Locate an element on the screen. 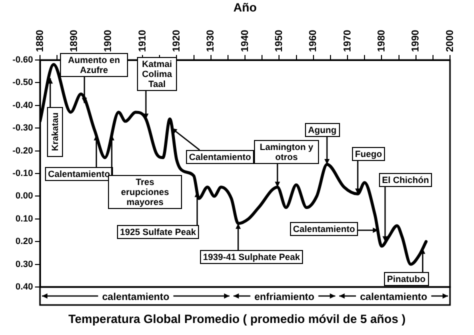 The width and height of the screenshot is (474, 335). y-tick-label: -0.10 is located at coordinates (22, 173).